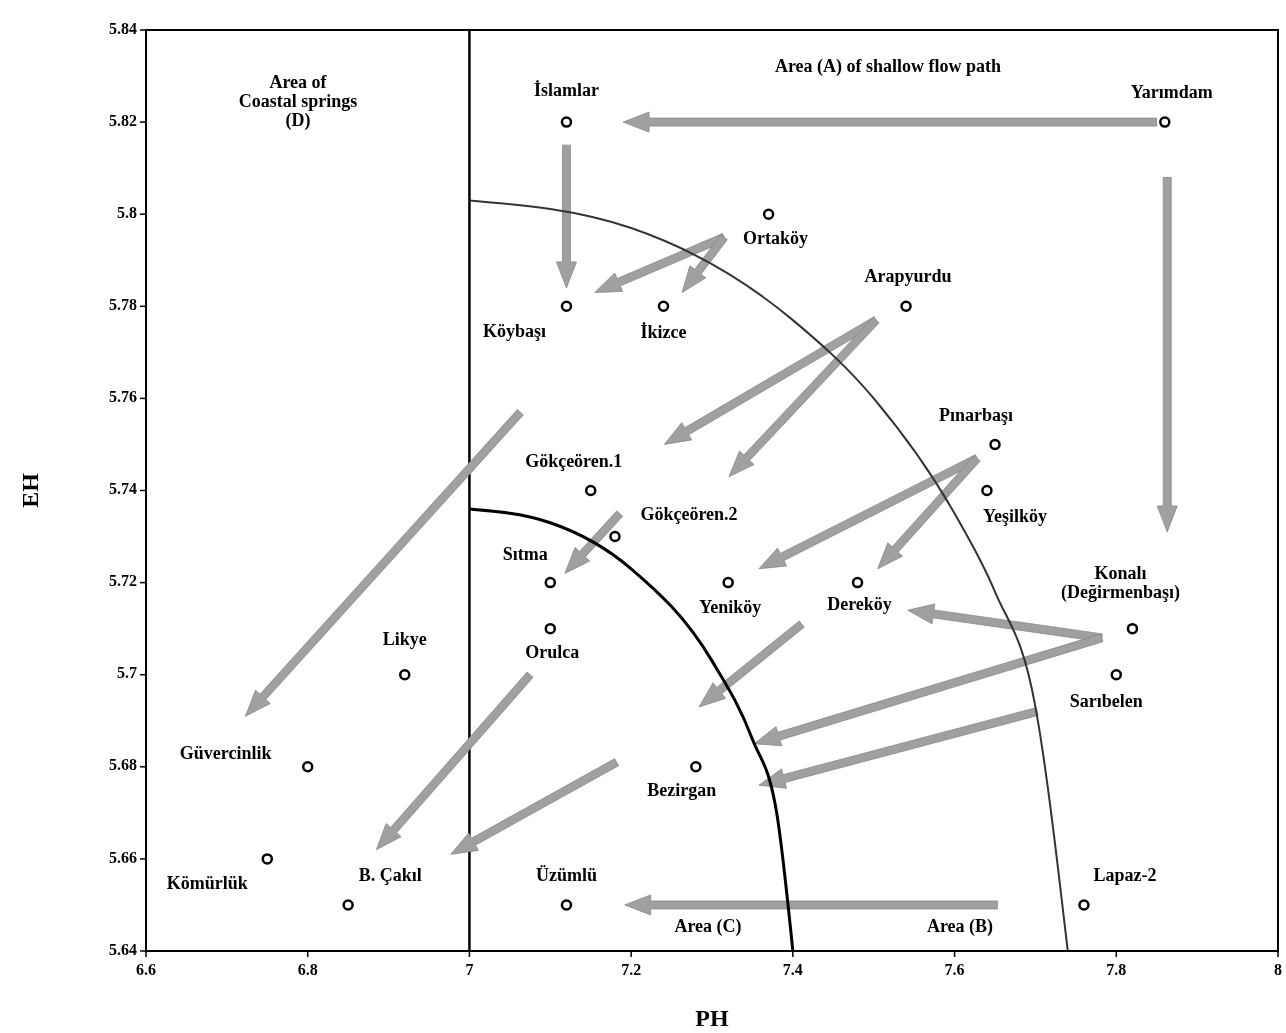 This screenshot has height=1033, width=1286. Describe the element at coordinates (123, 489) in the screenshot. I see `y-tick-label: 5.74` at that location.